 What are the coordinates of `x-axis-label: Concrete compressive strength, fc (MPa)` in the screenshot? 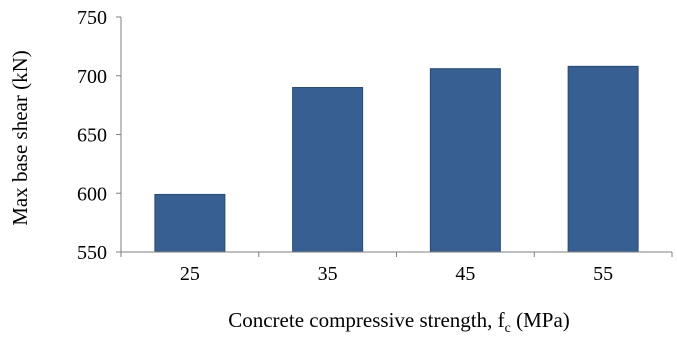 It's located at (399, 322).